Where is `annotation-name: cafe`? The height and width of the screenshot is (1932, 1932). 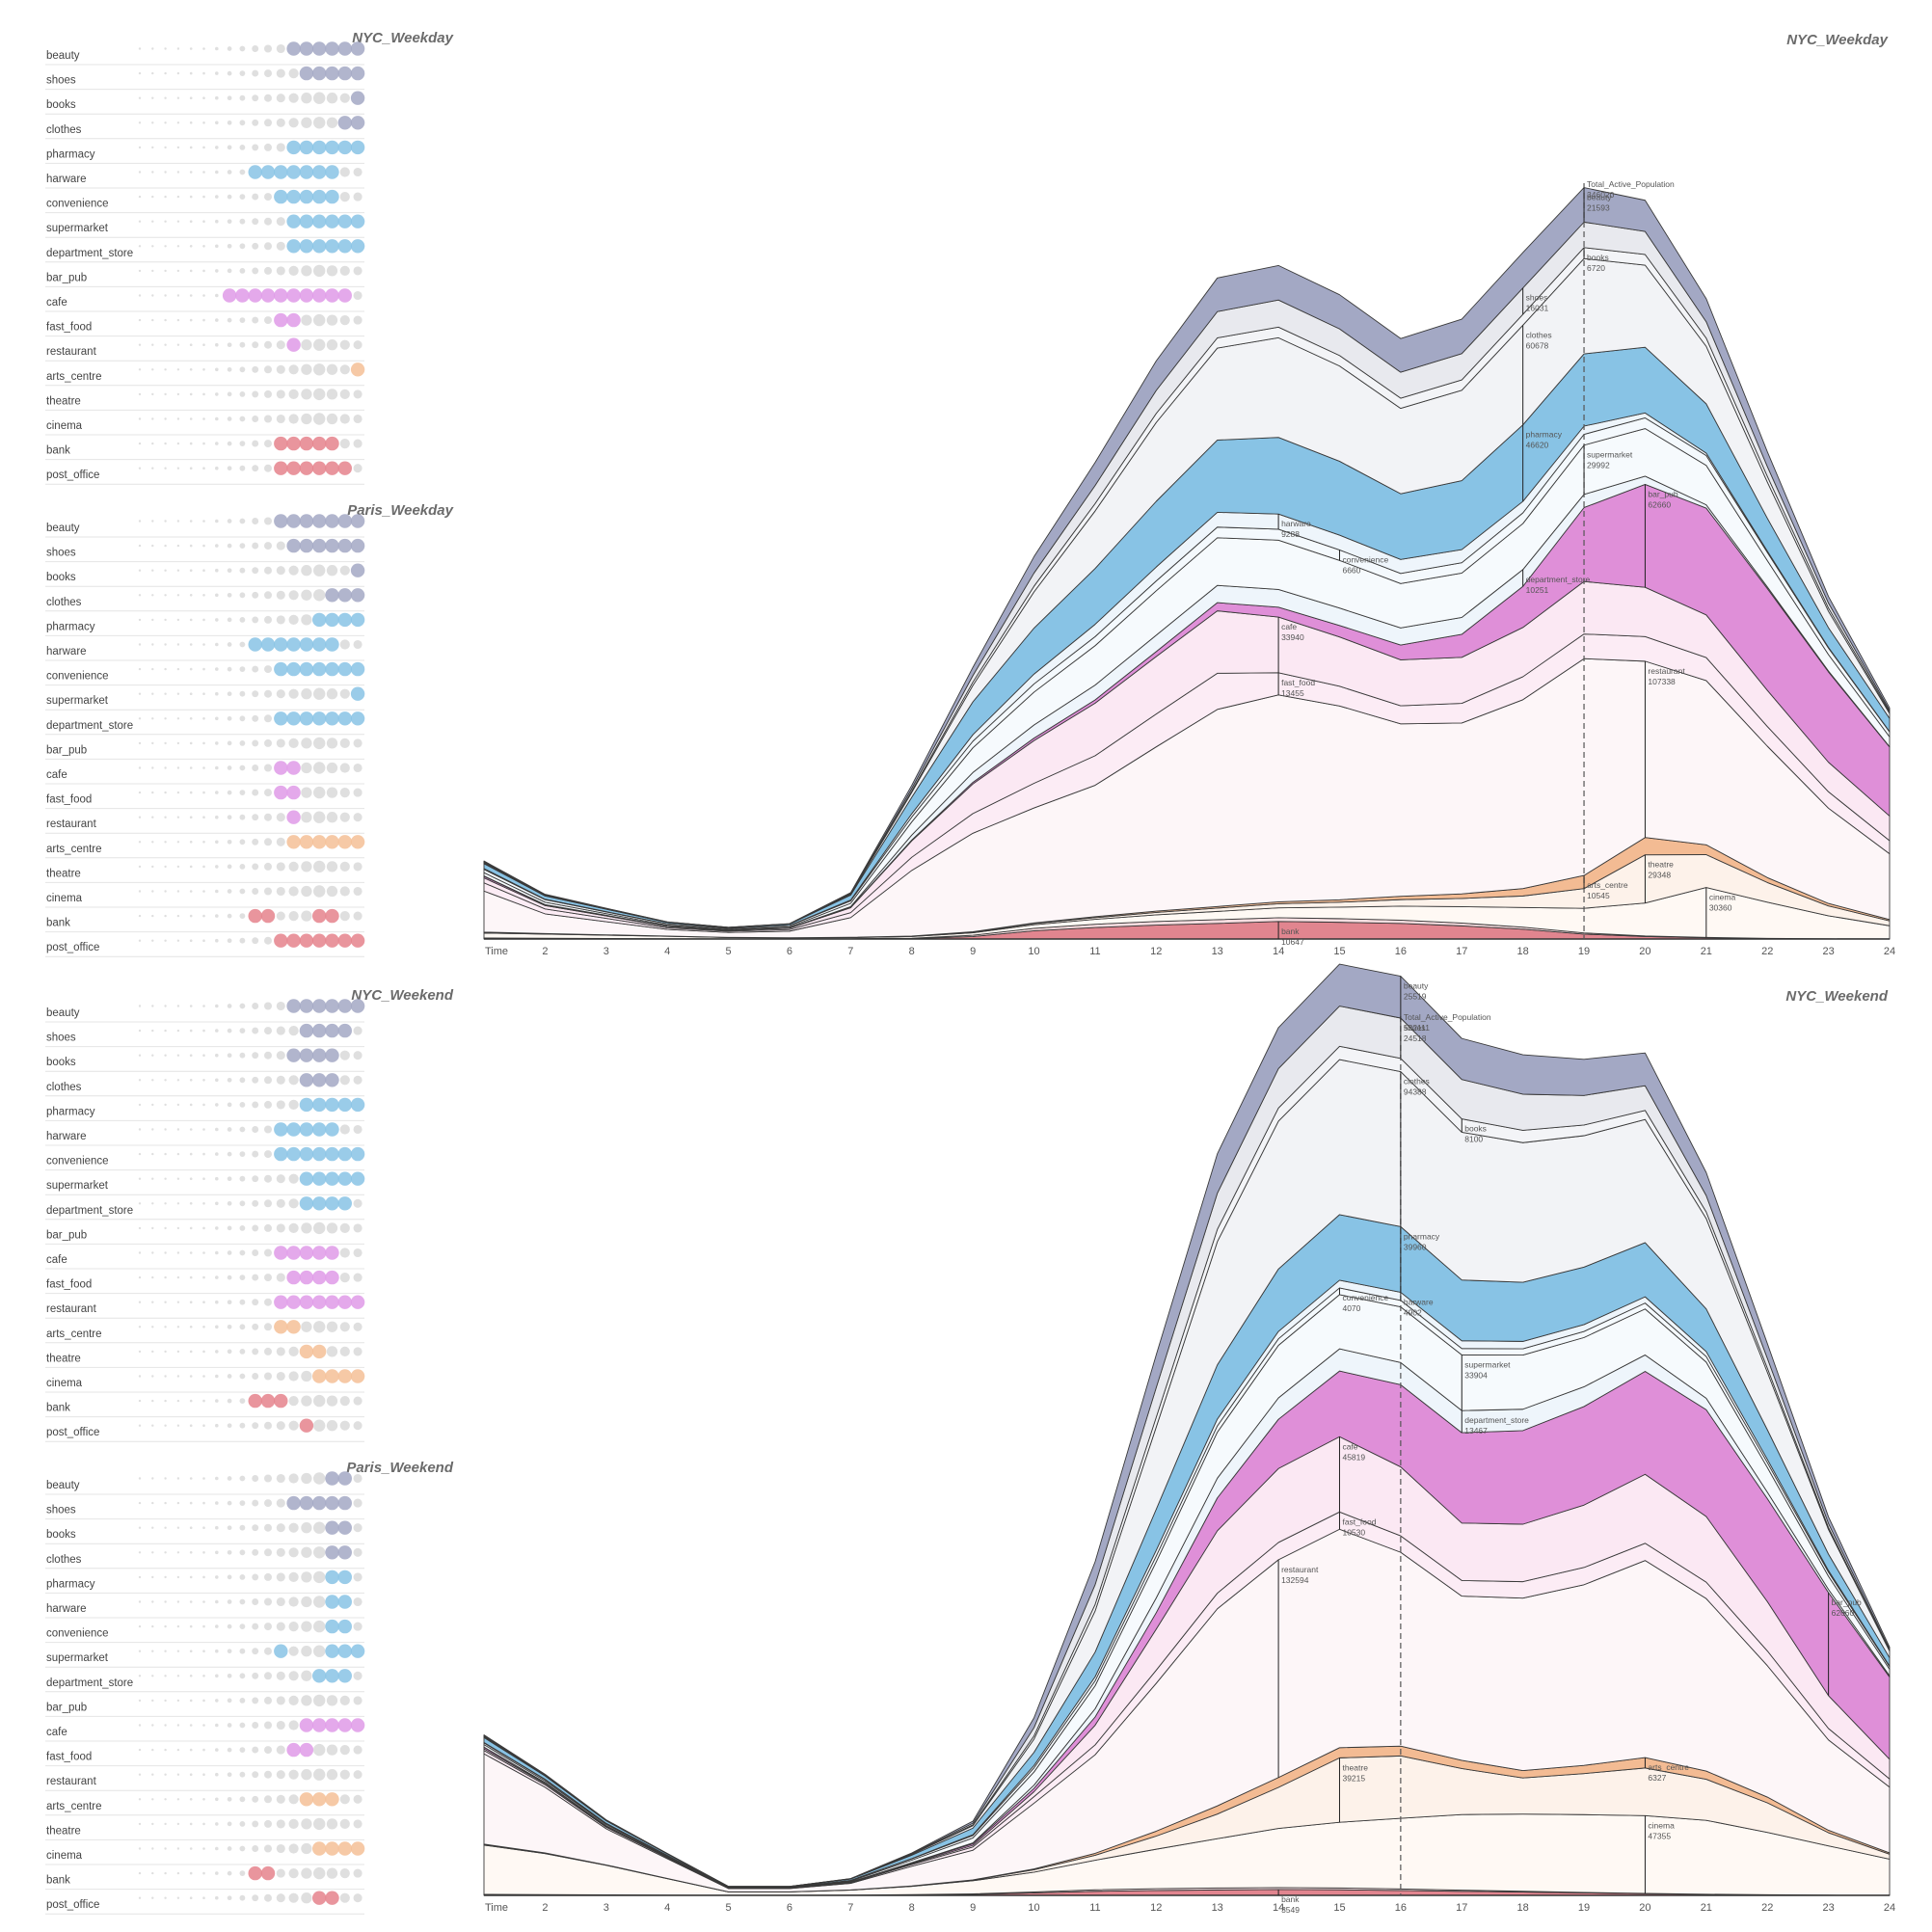 annotation-name: cafe is located at coordinates (1289, 627).